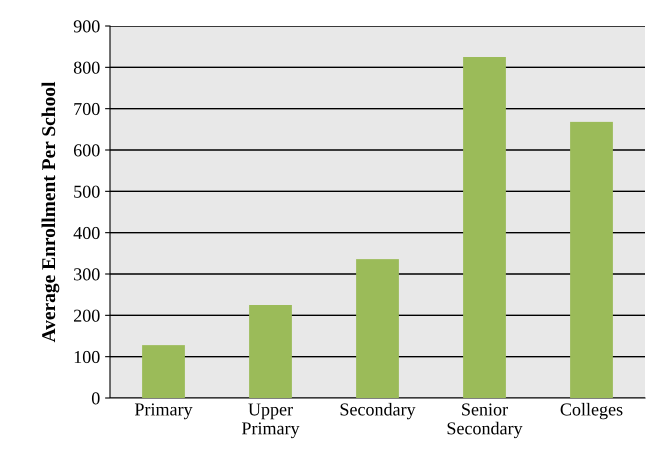 The height and width of the screenshot is (453, 647). I want to click on y-axis-title: Average Enrollment Per School, so click(51, 212).